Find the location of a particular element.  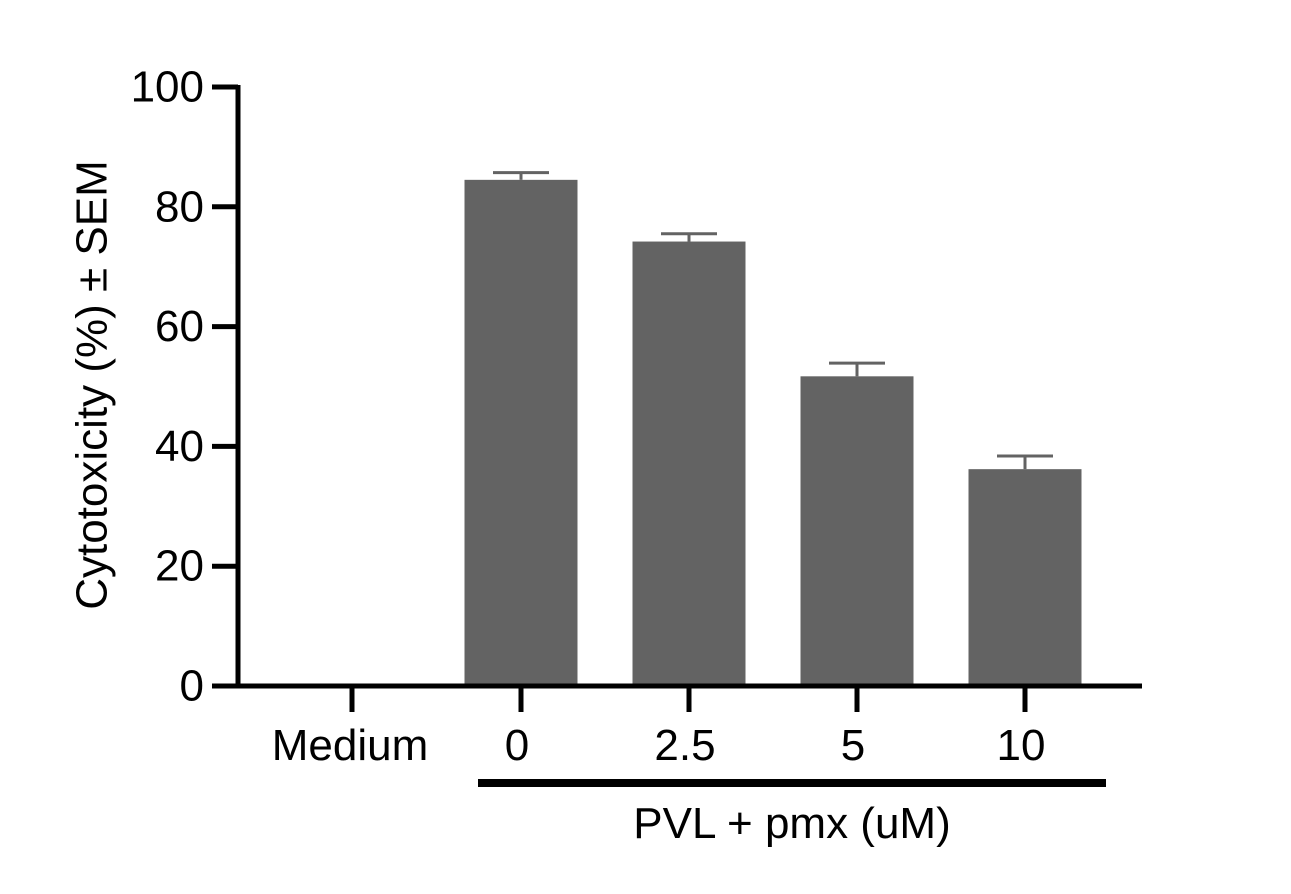

y-tick-label: 60 is located at coordinates (179, 326).